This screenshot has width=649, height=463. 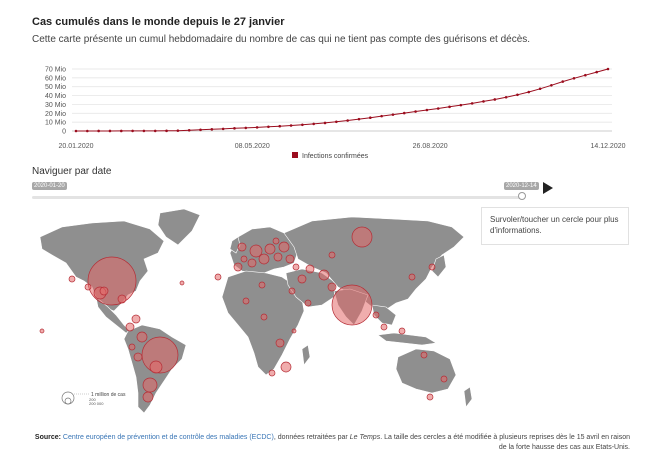 What do you see at coordinates (548, 188) in the screenshot?
I see `play-icon` at bounding box center [548, 188].